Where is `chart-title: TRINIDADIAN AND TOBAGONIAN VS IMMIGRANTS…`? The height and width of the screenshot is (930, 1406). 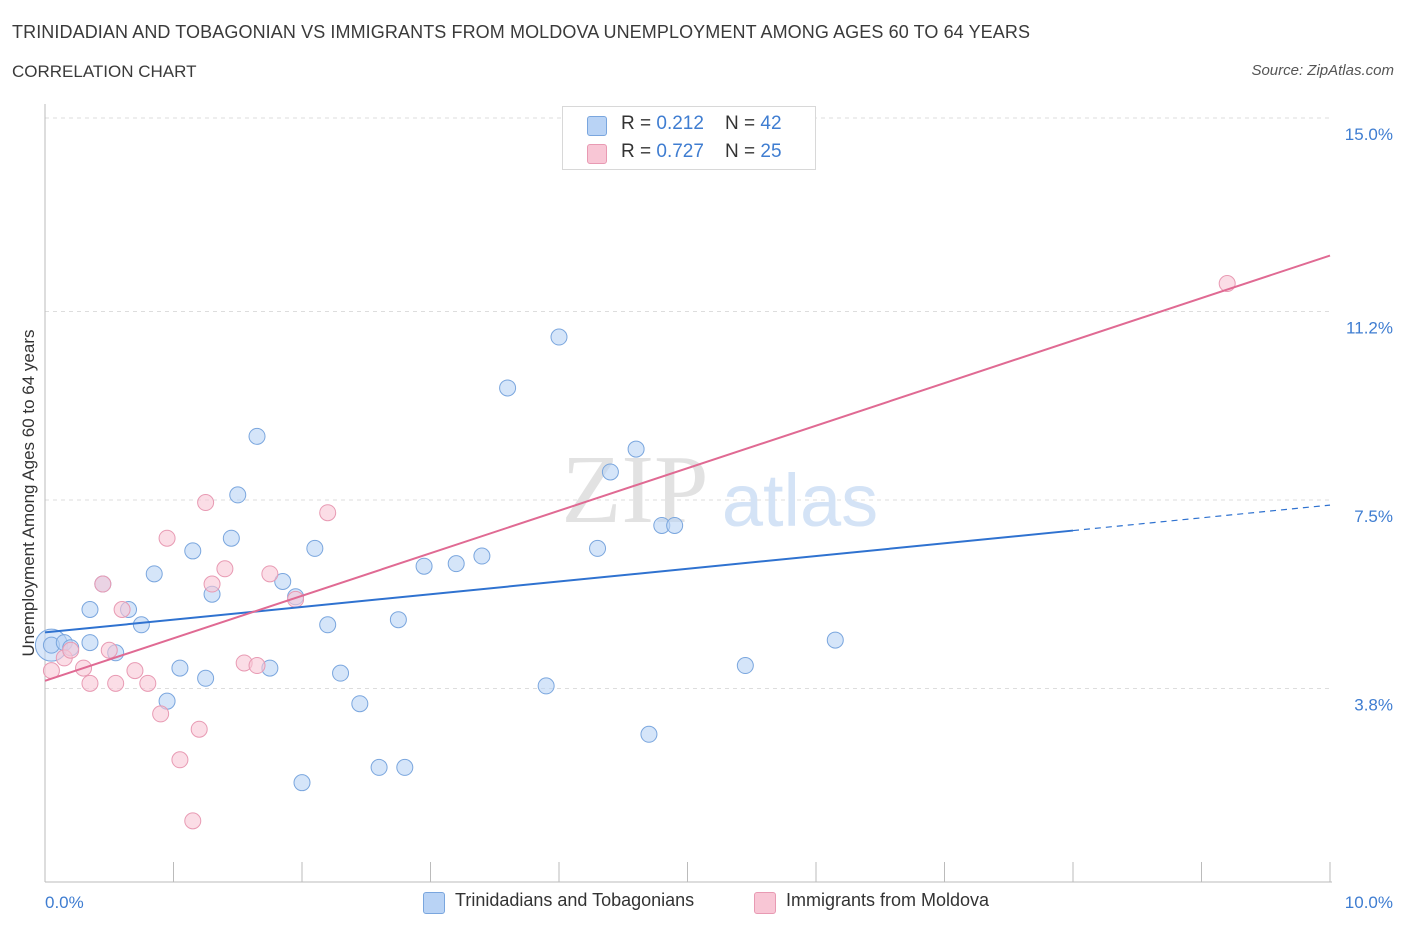 chart-title: TRINIDADIAN AND TOBAGONIAN VS IMMIGRANTS… is located at coordinates (521, 32).